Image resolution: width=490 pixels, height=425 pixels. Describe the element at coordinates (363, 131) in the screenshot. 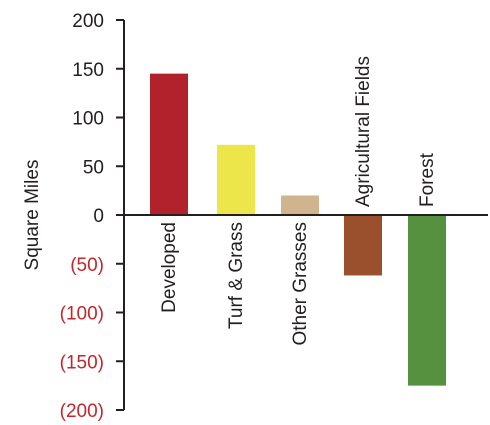

I see `category-label: Agricultural Fields` at that location.